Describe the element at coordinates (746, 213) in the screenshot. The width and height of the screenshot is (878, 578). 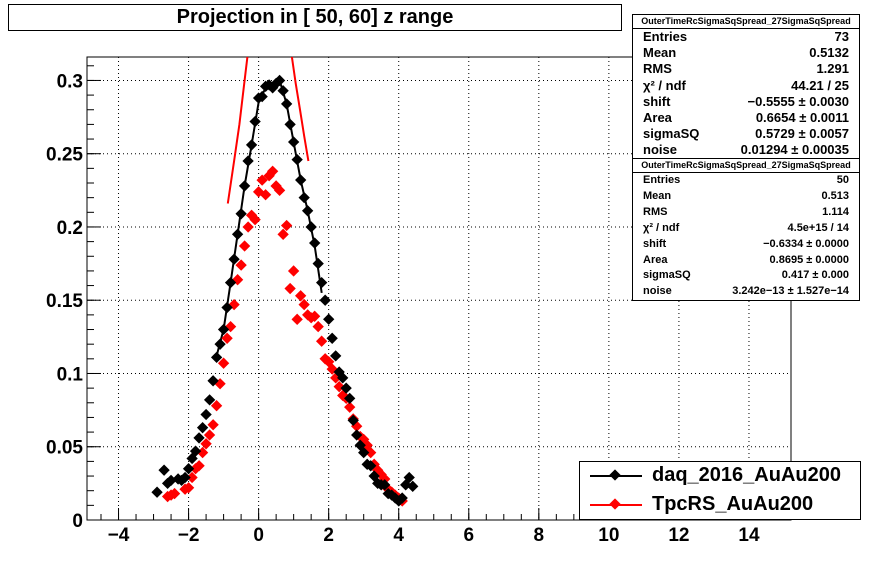
I see `stats-row: RMS 1.114` at that location.